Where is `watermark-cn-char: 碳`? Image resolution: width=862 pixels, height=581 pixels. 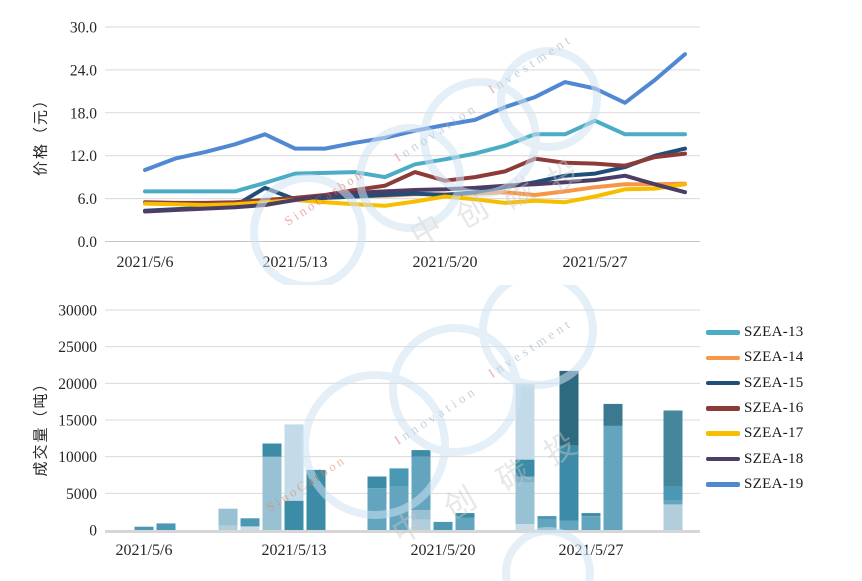 watermark-cn-char: 碳 is located at coordinates (518, 194).